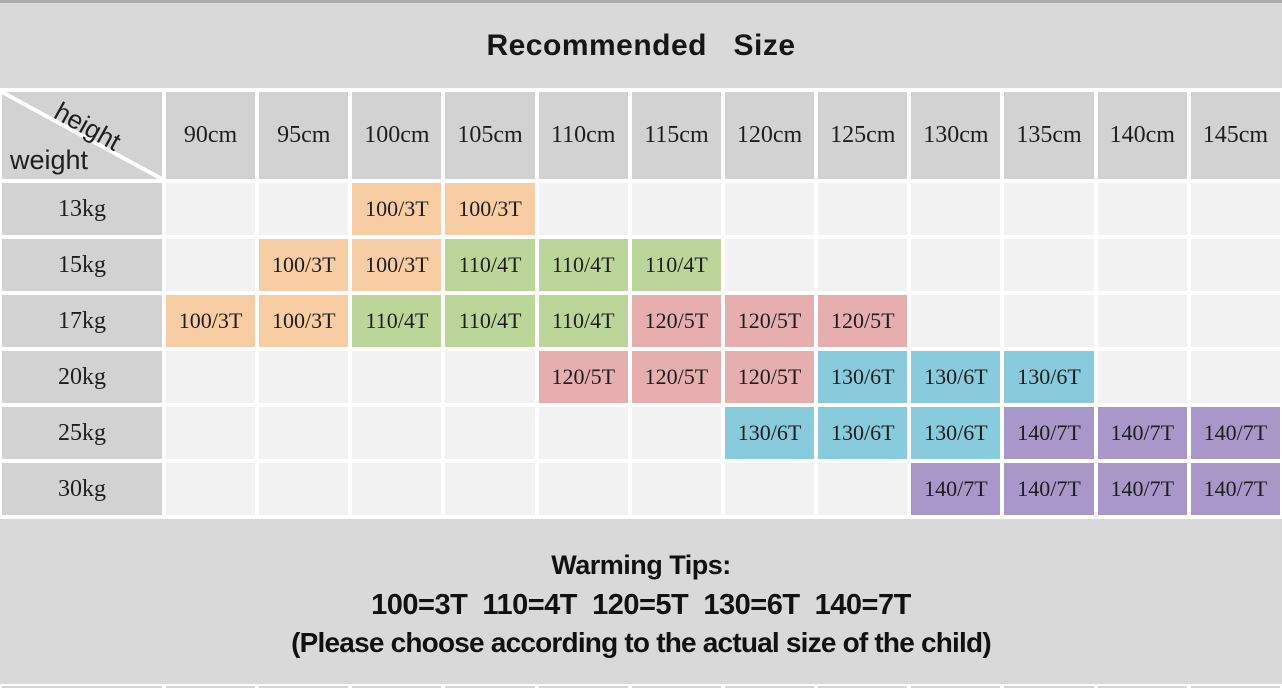 This screenshot has height=688, width=1282. I want to click on height-column-header: 135cm, so click(1049, 135).